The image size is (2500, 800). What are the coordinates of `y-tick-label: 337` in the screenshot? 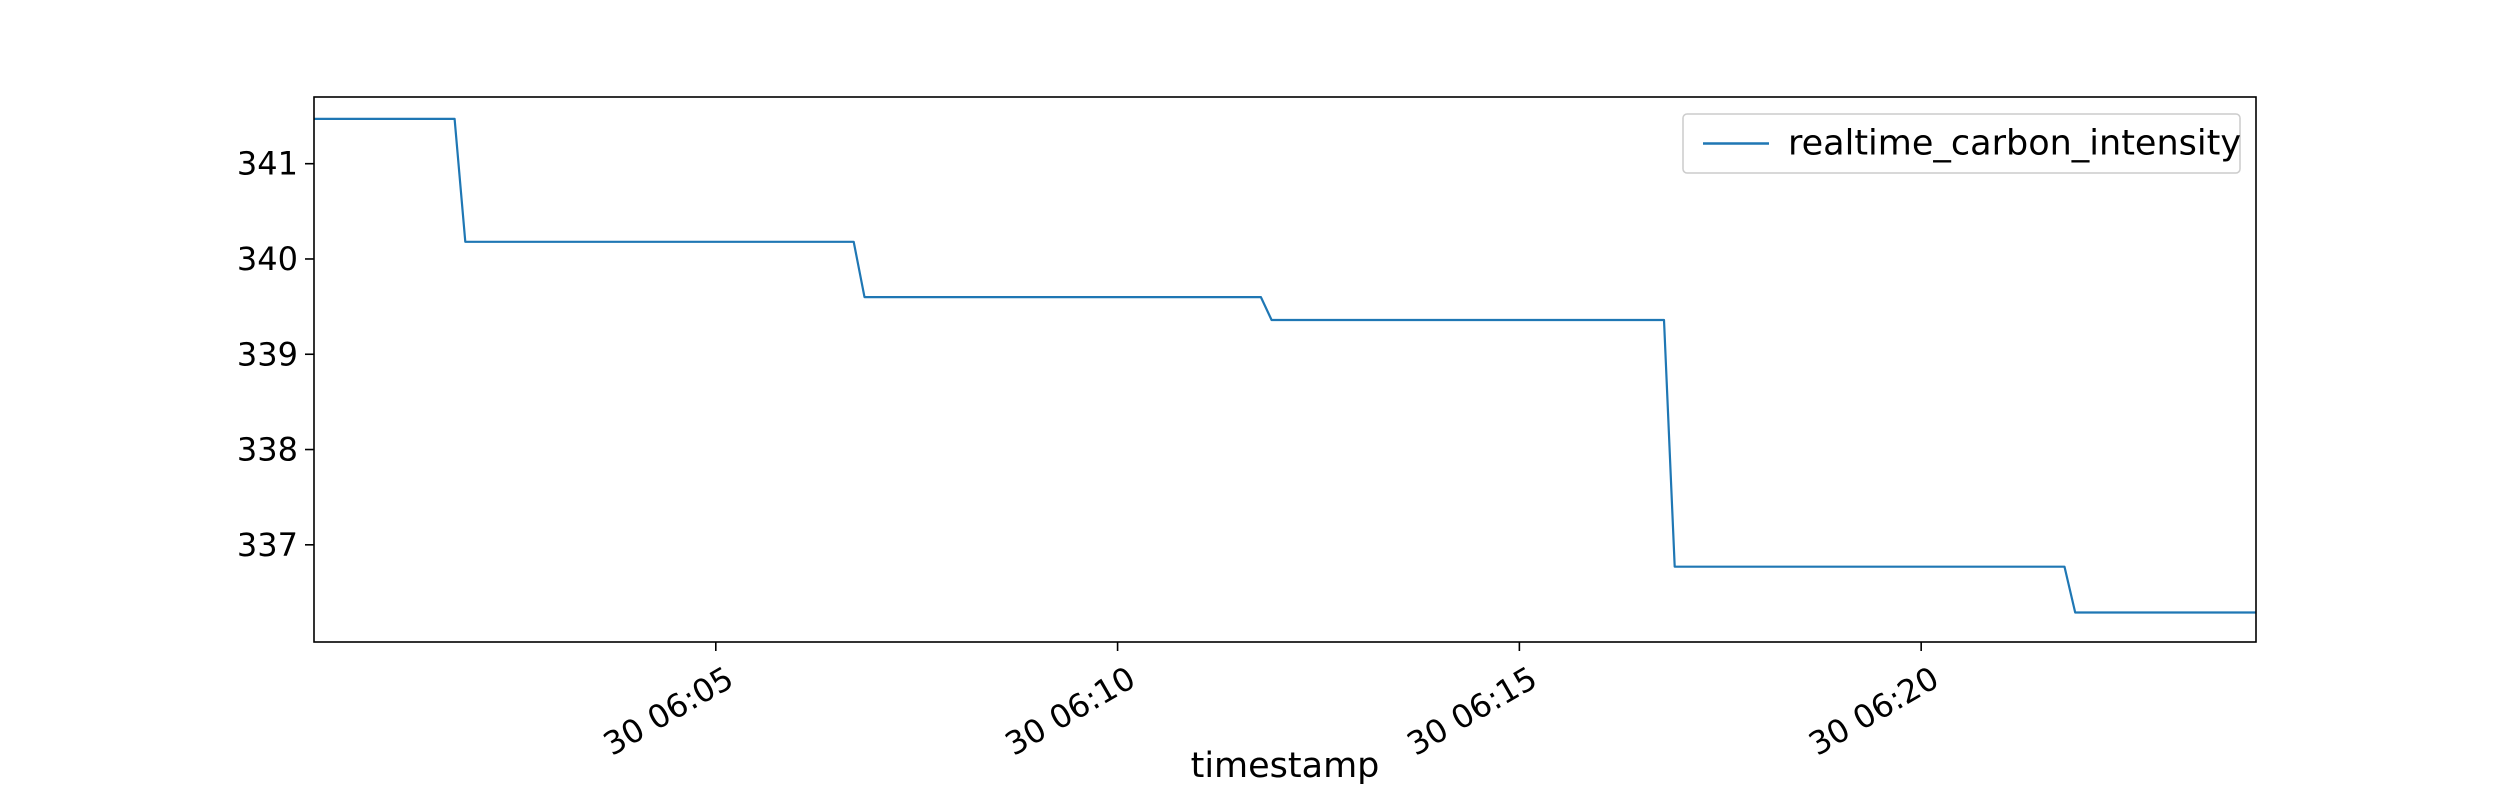 It's located at (267, 545).